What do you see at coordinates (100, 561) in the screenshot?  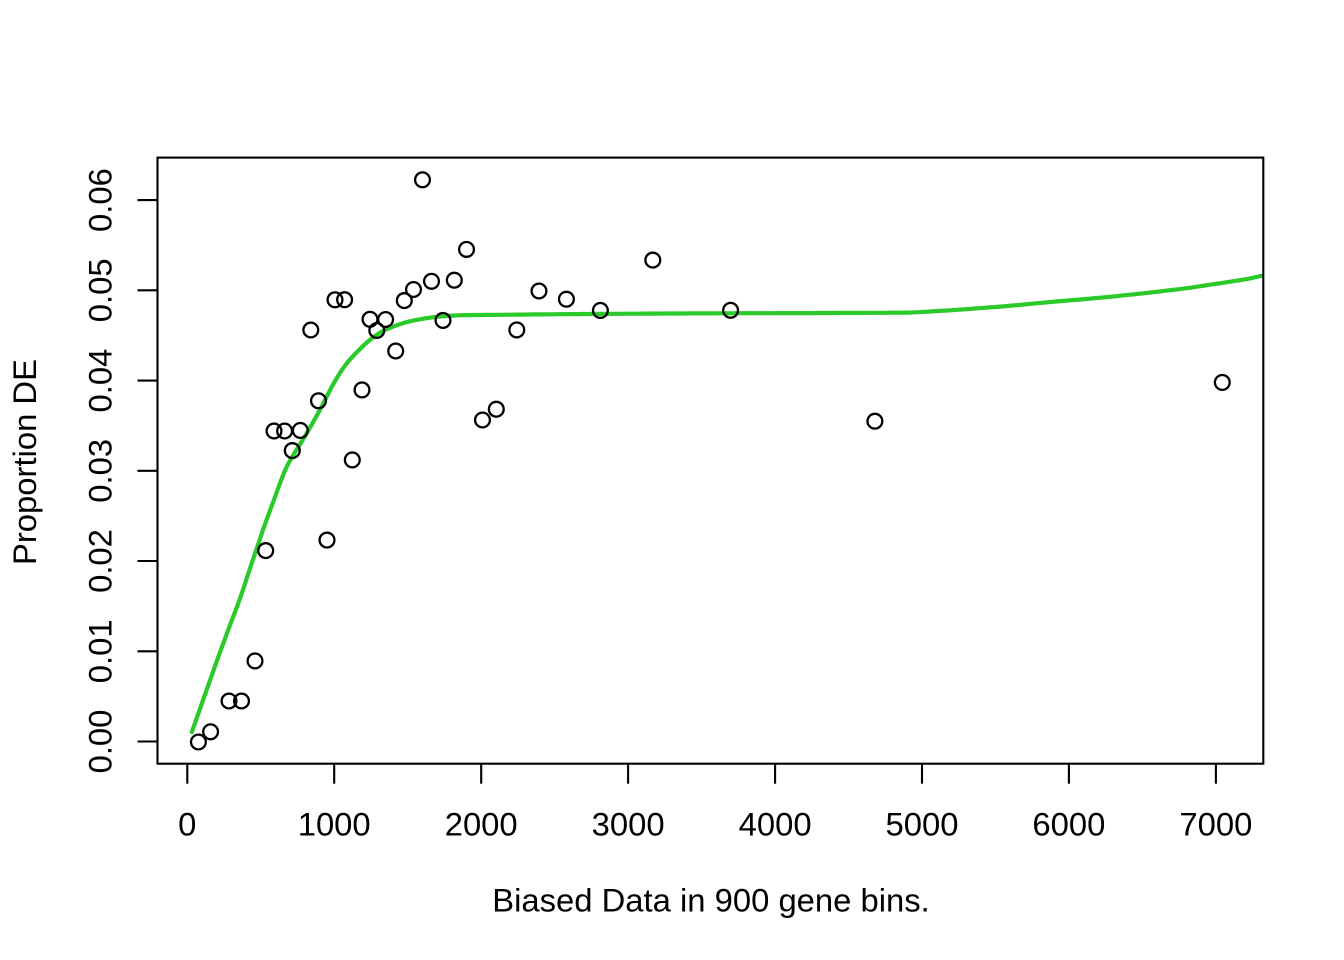 I see `svg-text: 0.02` at bounding box center [100, 561].